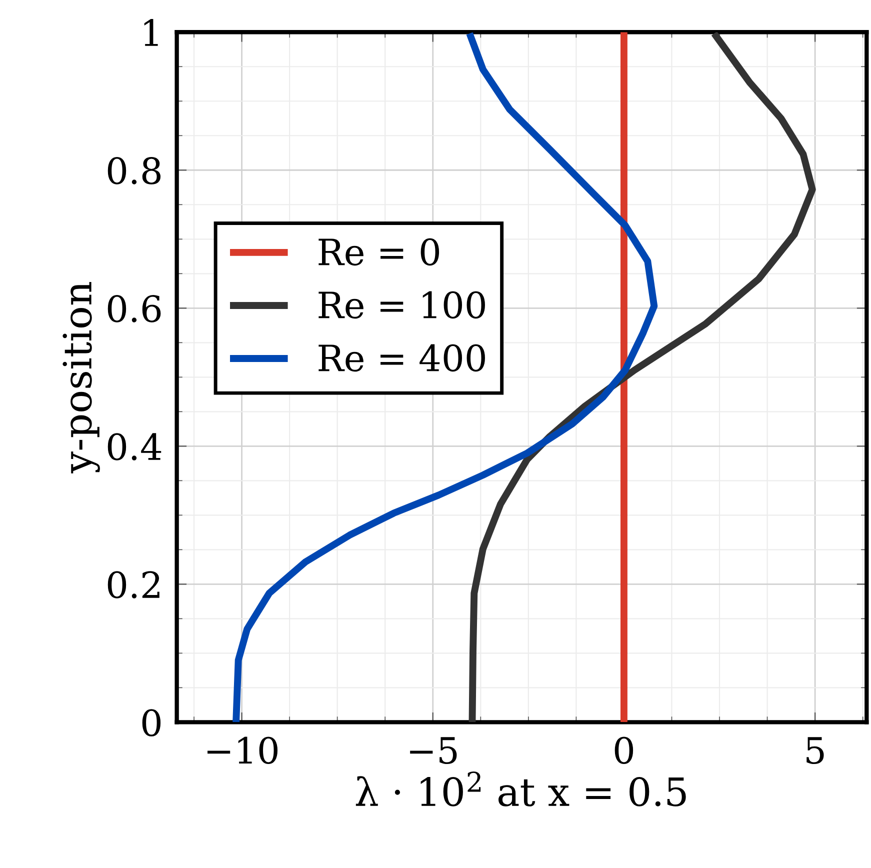 This screenshot has width=871, height=868. Describe the element at coordinates (151, 722) in the screenshot. I see `y-tick-label: 0` at that location.